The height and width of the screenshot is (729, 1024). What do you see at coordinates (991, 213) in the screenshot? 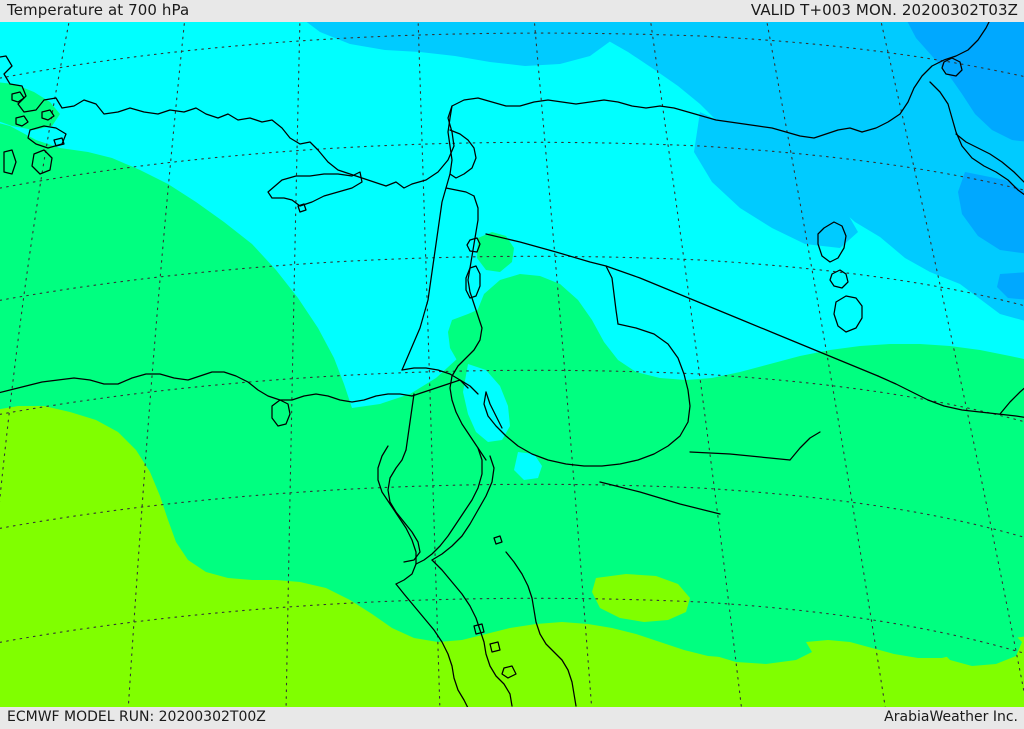
I see `band-deep-blue-lobe2` at bounding box center [991, 213].